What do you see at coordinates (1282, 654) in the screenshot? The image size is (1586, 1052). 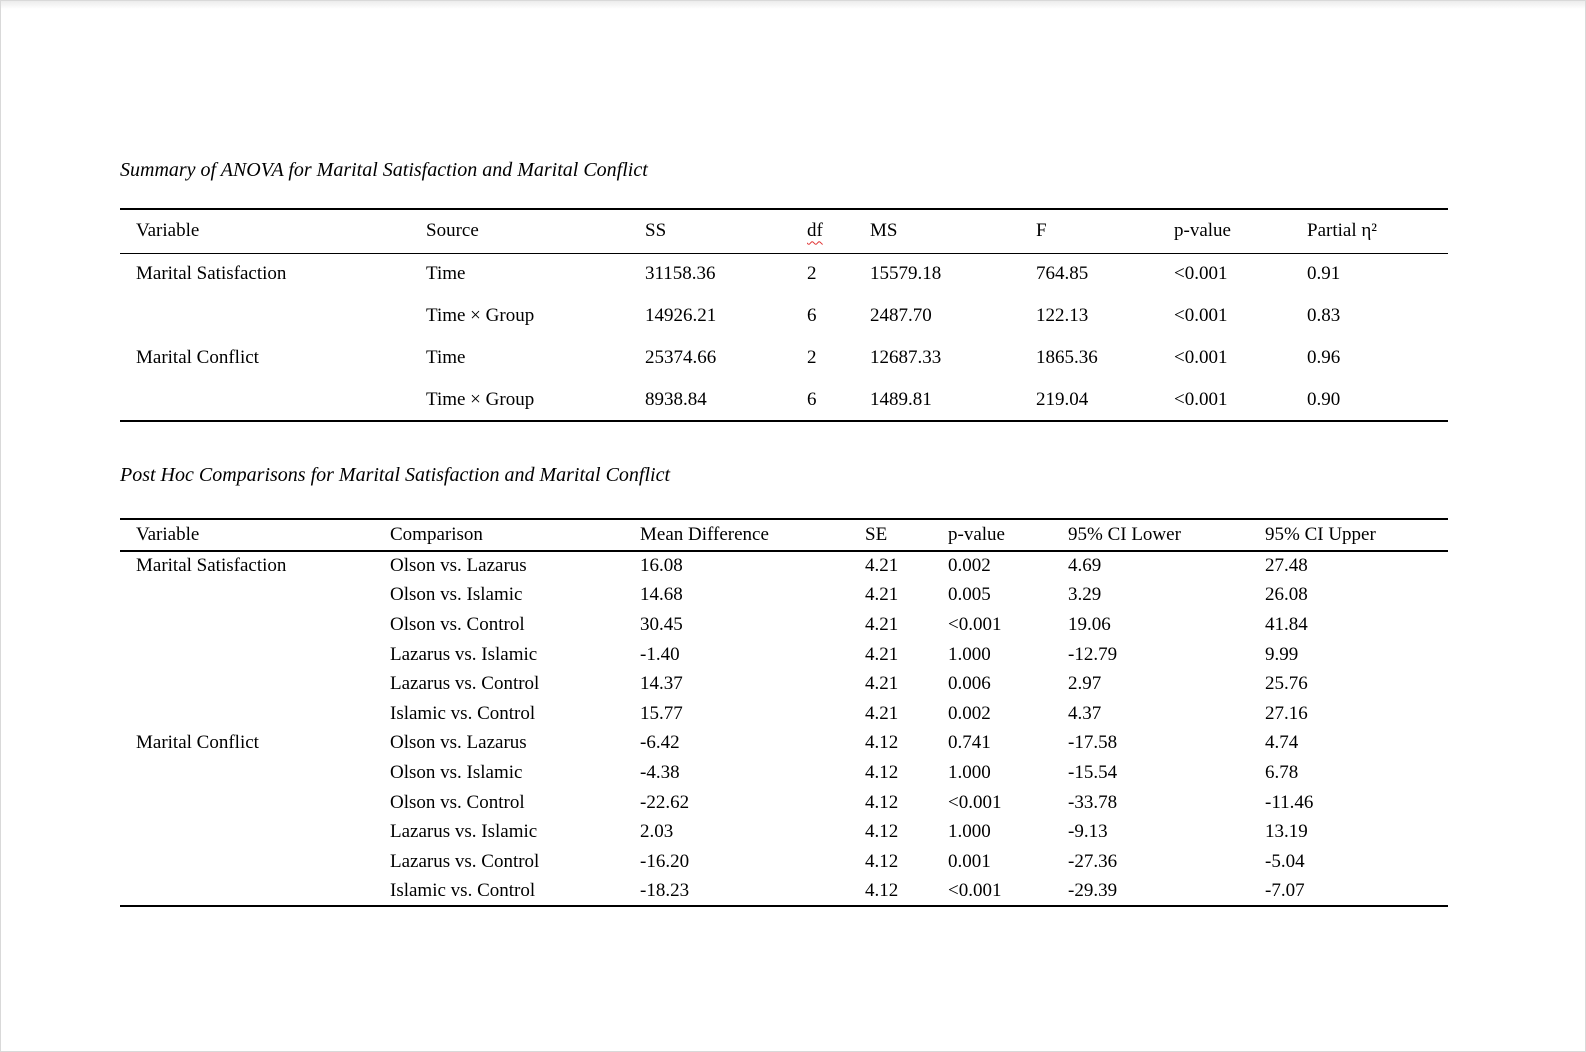 I see `table-cell: 9.99` at bounding box center [1282, 654].